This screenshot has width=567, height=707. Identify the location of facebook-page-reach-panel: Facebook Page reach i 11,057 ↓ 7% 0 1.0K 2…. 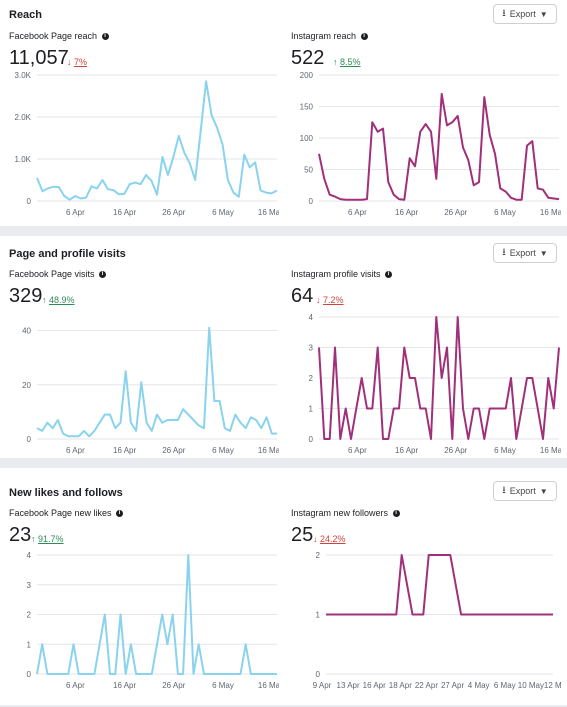
(145, 126).